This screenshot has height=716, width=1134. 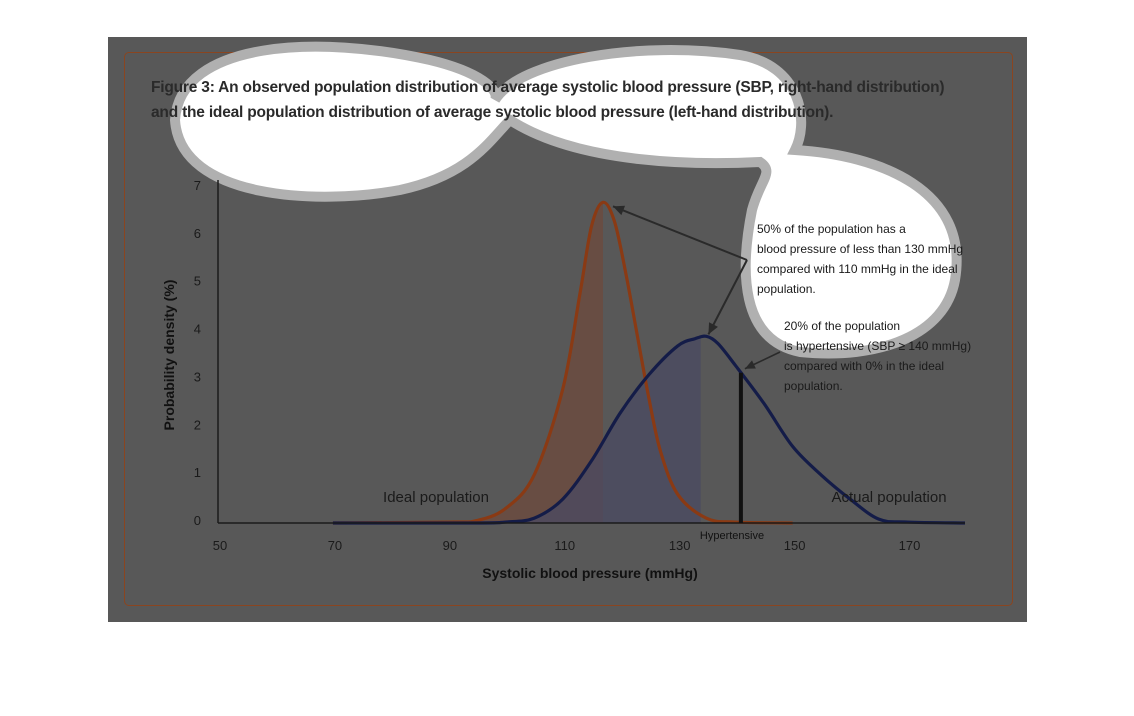 I want to click on ideal-population-label: Ideal population, so click(x=436, y=497).